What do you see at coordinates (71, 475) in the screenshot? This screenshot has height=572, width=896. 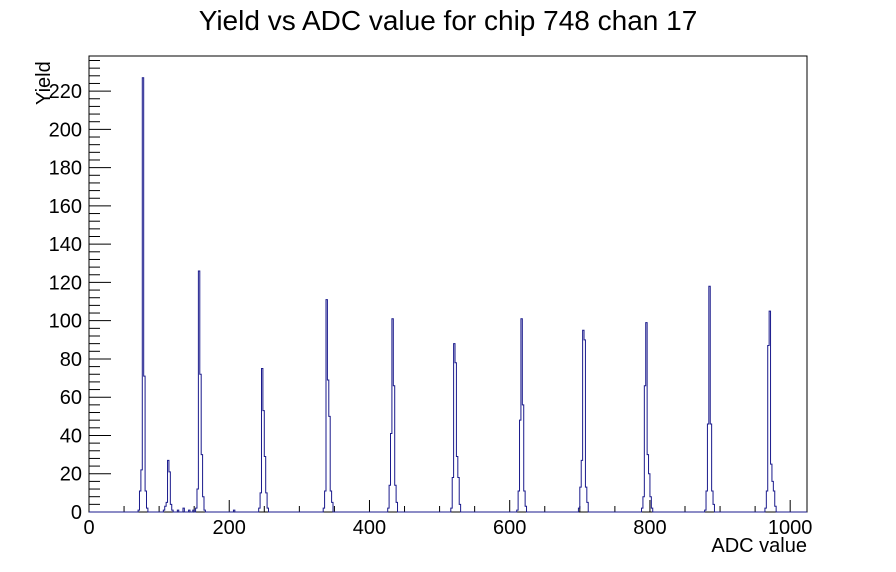 I see `y-tick-label: 20` at bounding box center [71, 475].